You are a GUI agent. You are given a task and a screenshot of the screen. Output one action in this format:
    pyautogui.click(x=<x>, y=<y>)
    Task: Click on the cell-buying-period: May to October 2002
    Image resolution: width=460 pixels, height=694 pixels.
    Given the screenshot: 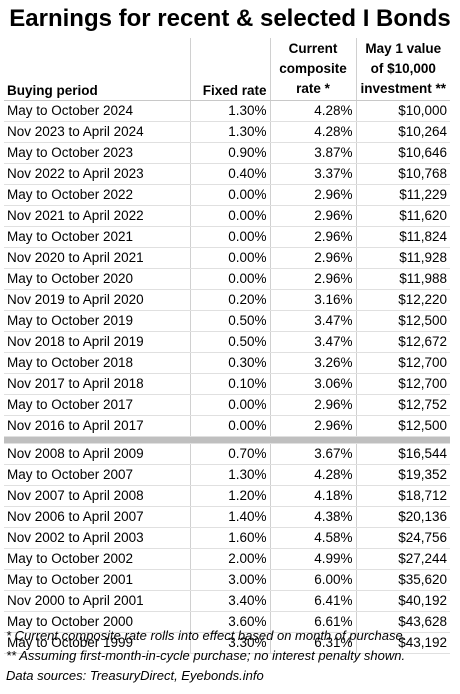 What is the action you would take?
    pyautogui.click(x=97, y=559)
    